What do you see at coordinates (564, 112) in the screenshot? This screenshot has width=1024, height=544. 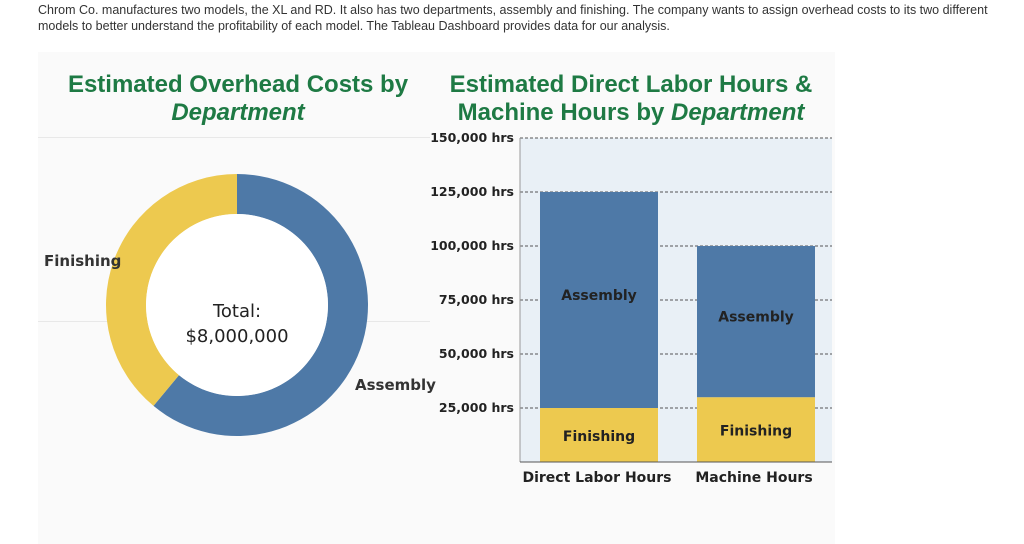 I see `bar-title-line2: Machine Hours by` at bounding box center [564, 112].